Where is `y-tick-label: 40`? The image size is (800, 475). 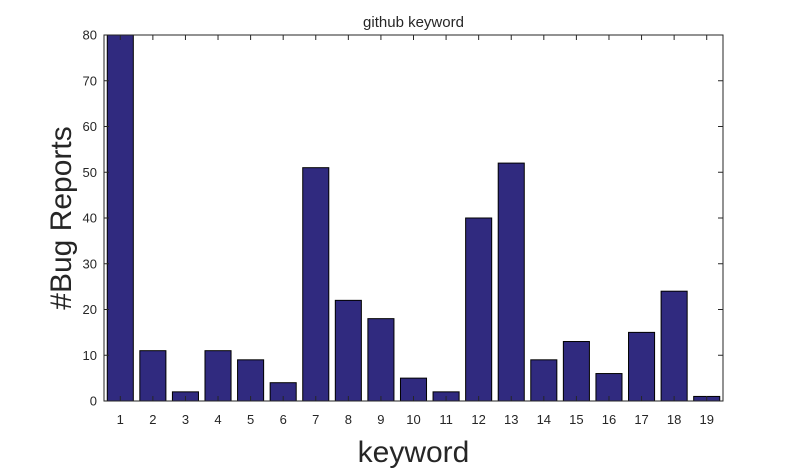
y-tick-label: 40 is located at coordinates (90, 218).